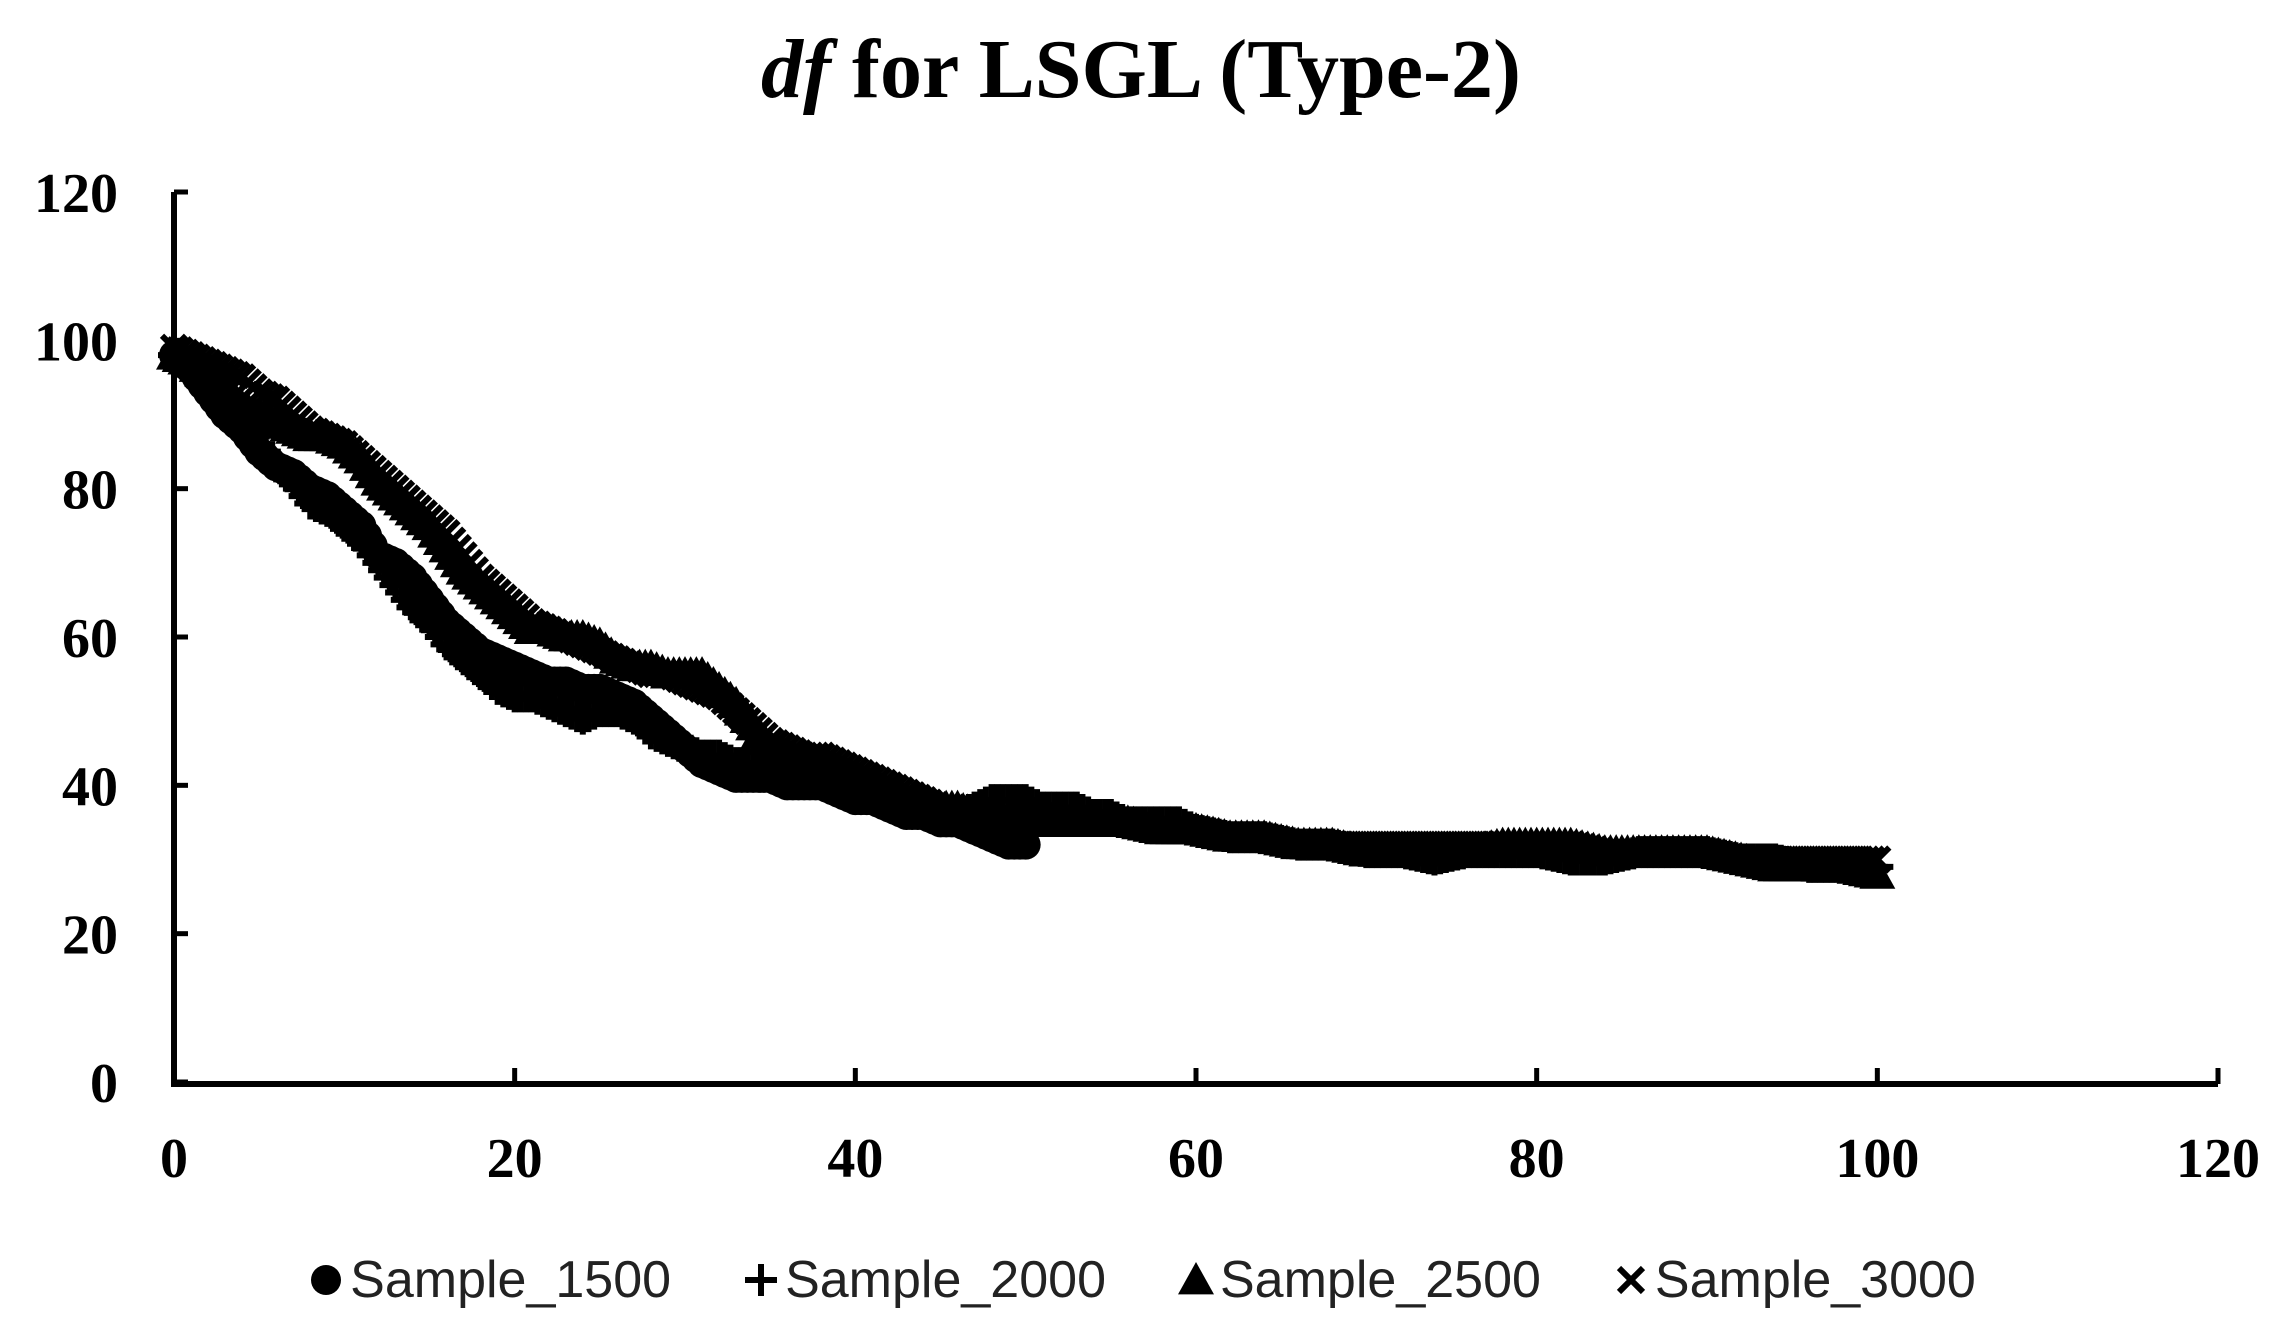 The height and width of the screenshot is (1329, 2282). What do you see at coordinates (796, 69) in the screenshot?
I see `chart-title-italic: df` at bounding box center [796, 69].